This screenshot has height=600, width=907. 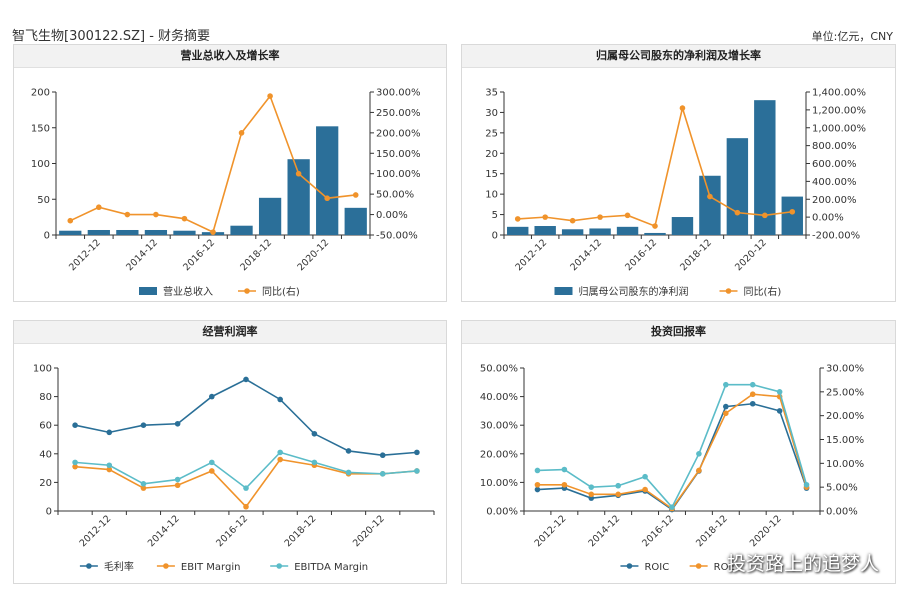 I want to click on revenue-chart-title: 营业总收入及增长率, so click(x=230, y=56).